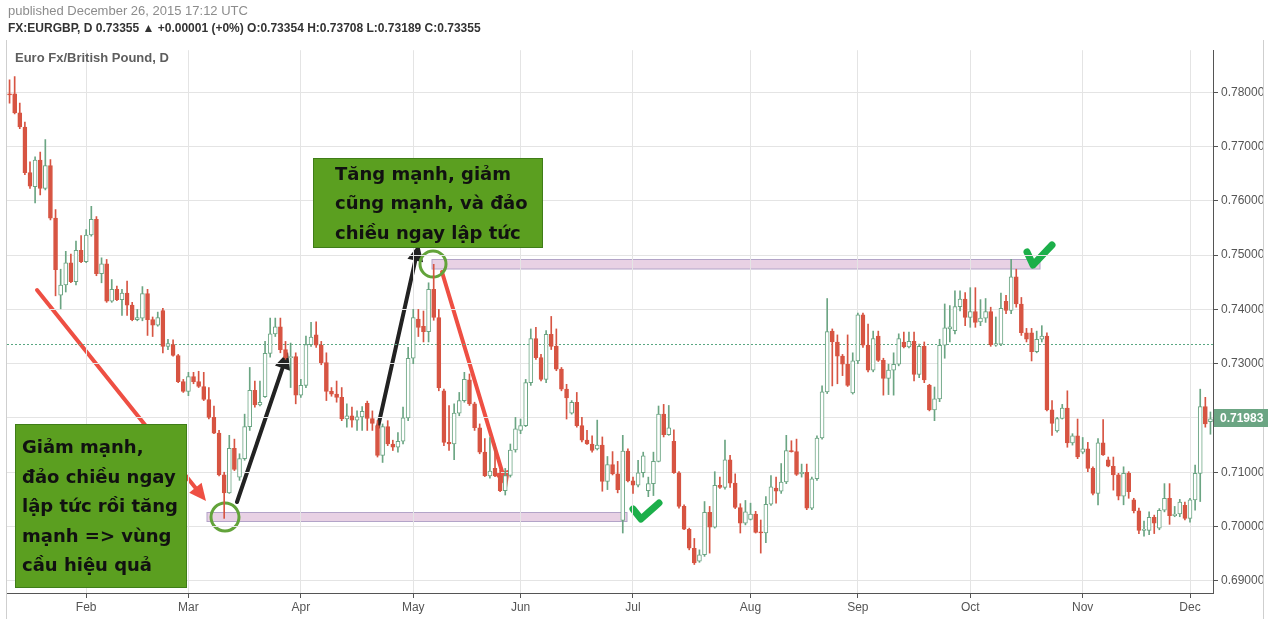 This screenshot has height=619, width=1270. Describe the element at coordinates (92, 57) in the screenshot. I see `chart-title: Euro Fx/British Pound, D` at that location.